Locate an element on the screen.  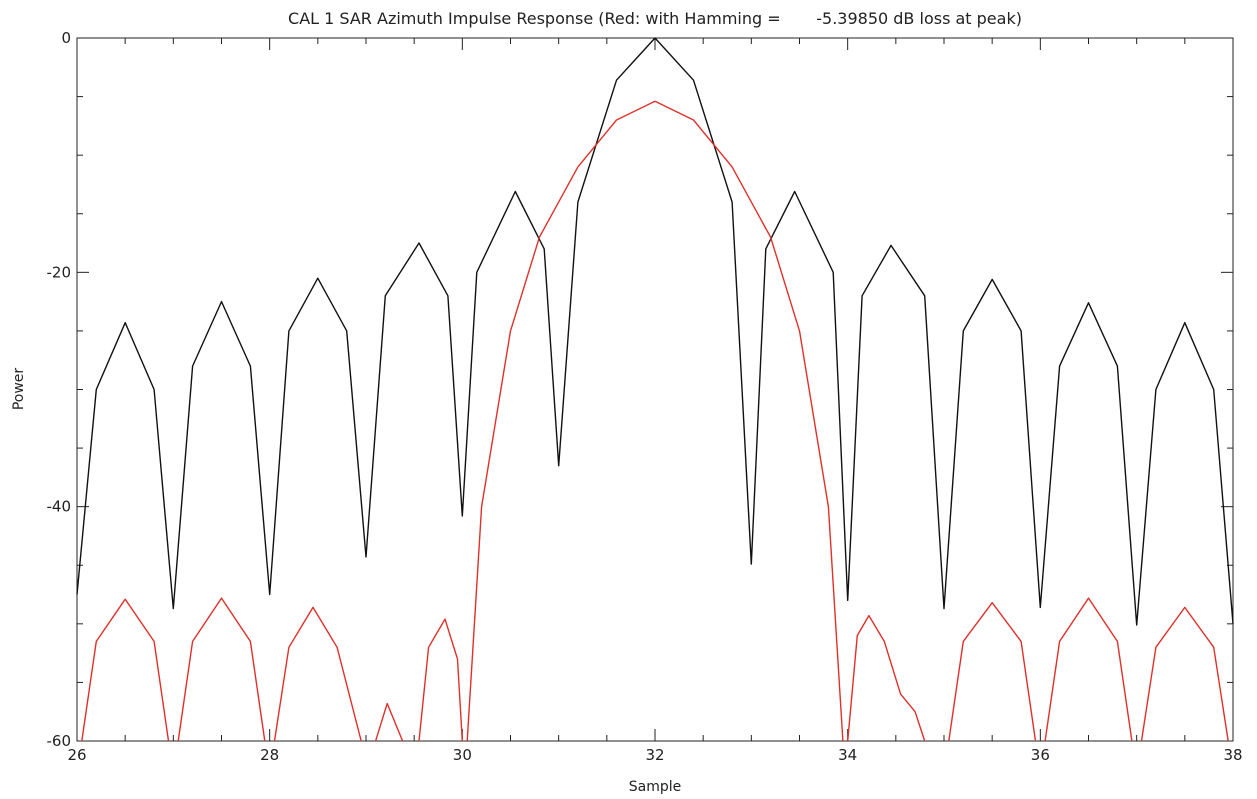
x-tick-label: 34 is located at coordinates (847, 755).